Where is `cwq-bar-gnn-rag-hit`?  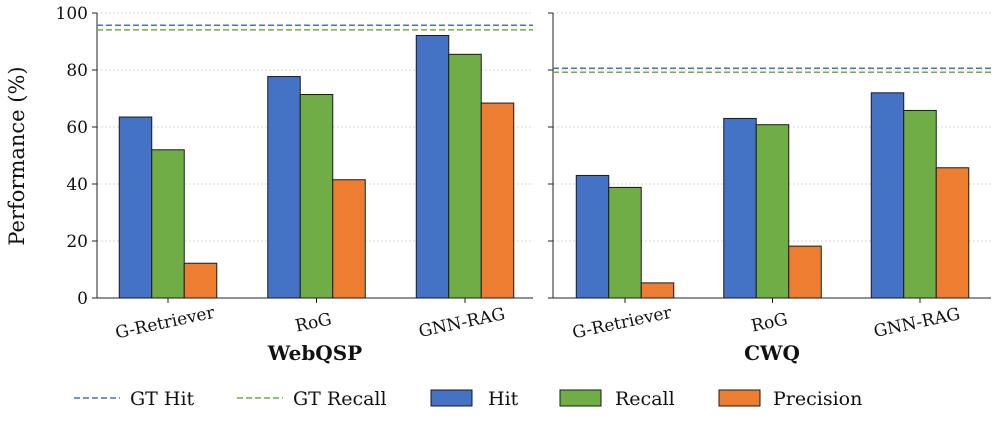
cwq-bar-gnn-rag-hit is located at coordinates (887, 195).